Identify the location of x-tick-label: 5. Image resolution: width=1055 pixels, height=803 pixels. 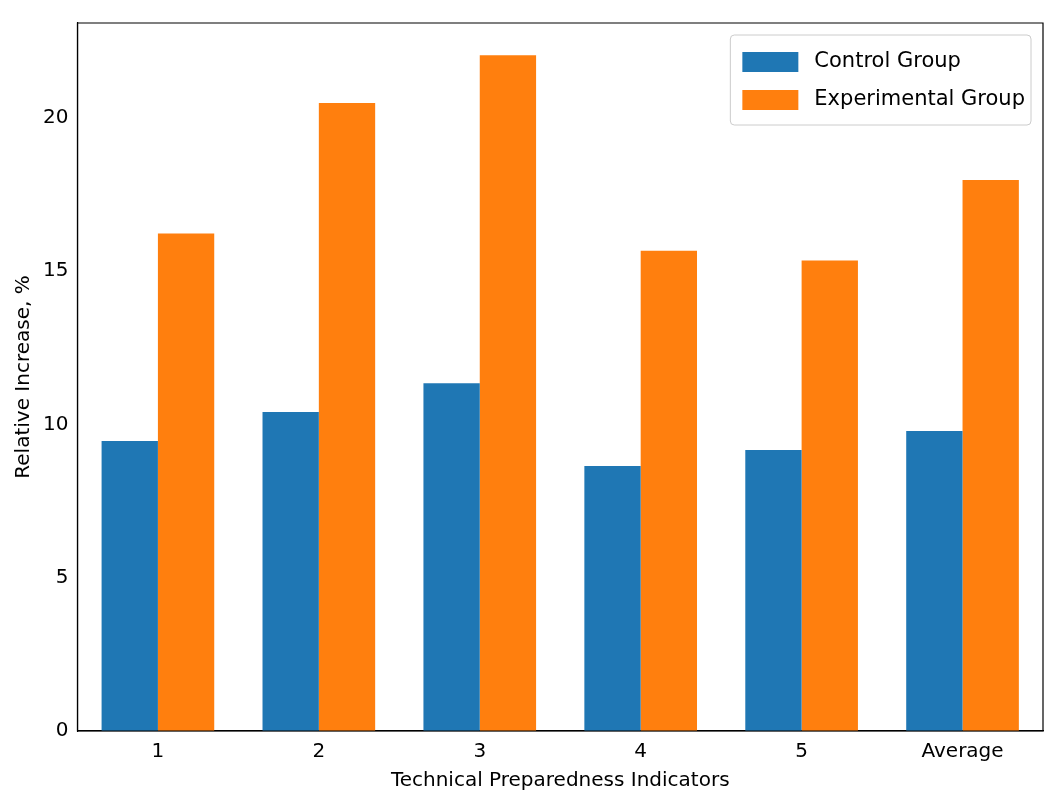
(801, 750).